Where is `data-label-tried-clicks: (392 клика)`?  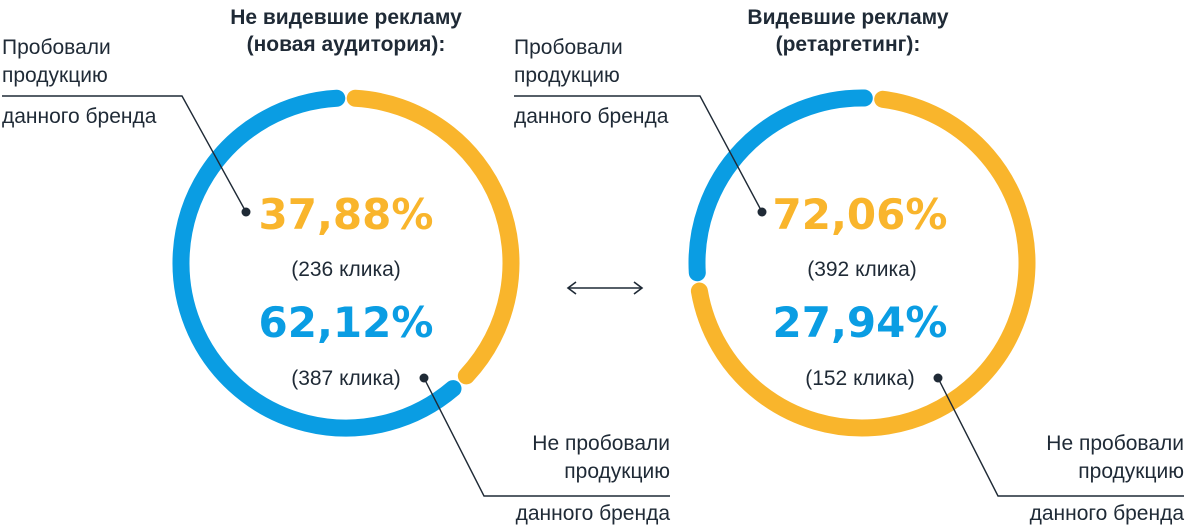 data-label-tried-clicks: (392 клика) is located at coordinates (862, 269).